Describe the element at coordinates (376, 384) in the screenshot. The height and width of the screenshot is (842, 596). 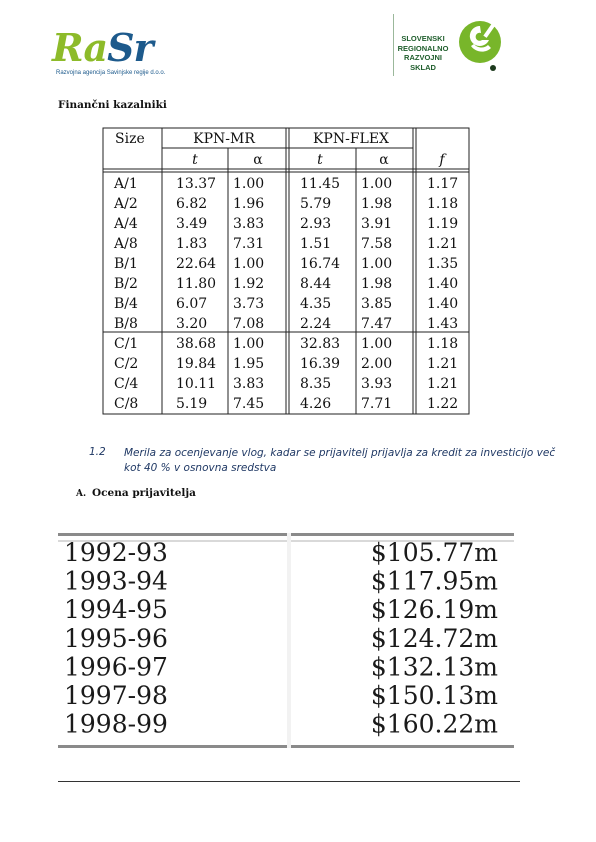
I see `table-cell: 3.93` at that location.